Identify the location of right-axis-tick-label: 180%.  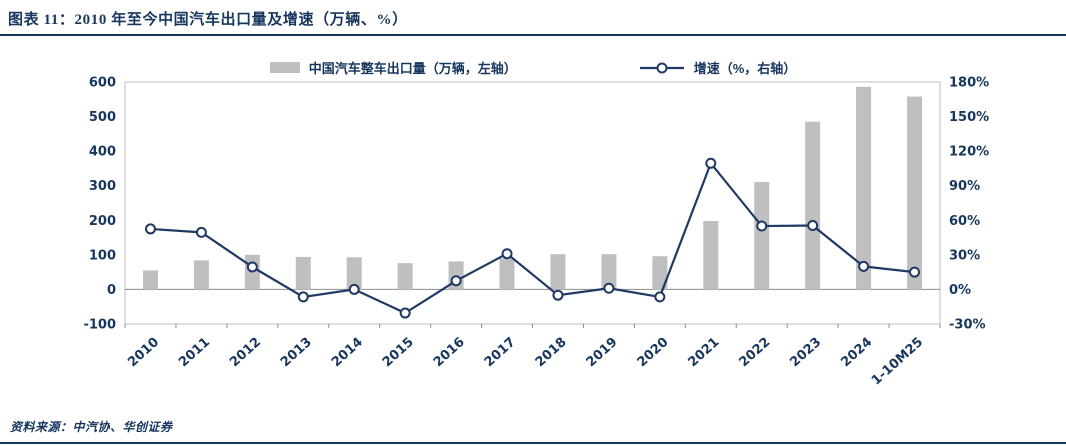
(969, 83).